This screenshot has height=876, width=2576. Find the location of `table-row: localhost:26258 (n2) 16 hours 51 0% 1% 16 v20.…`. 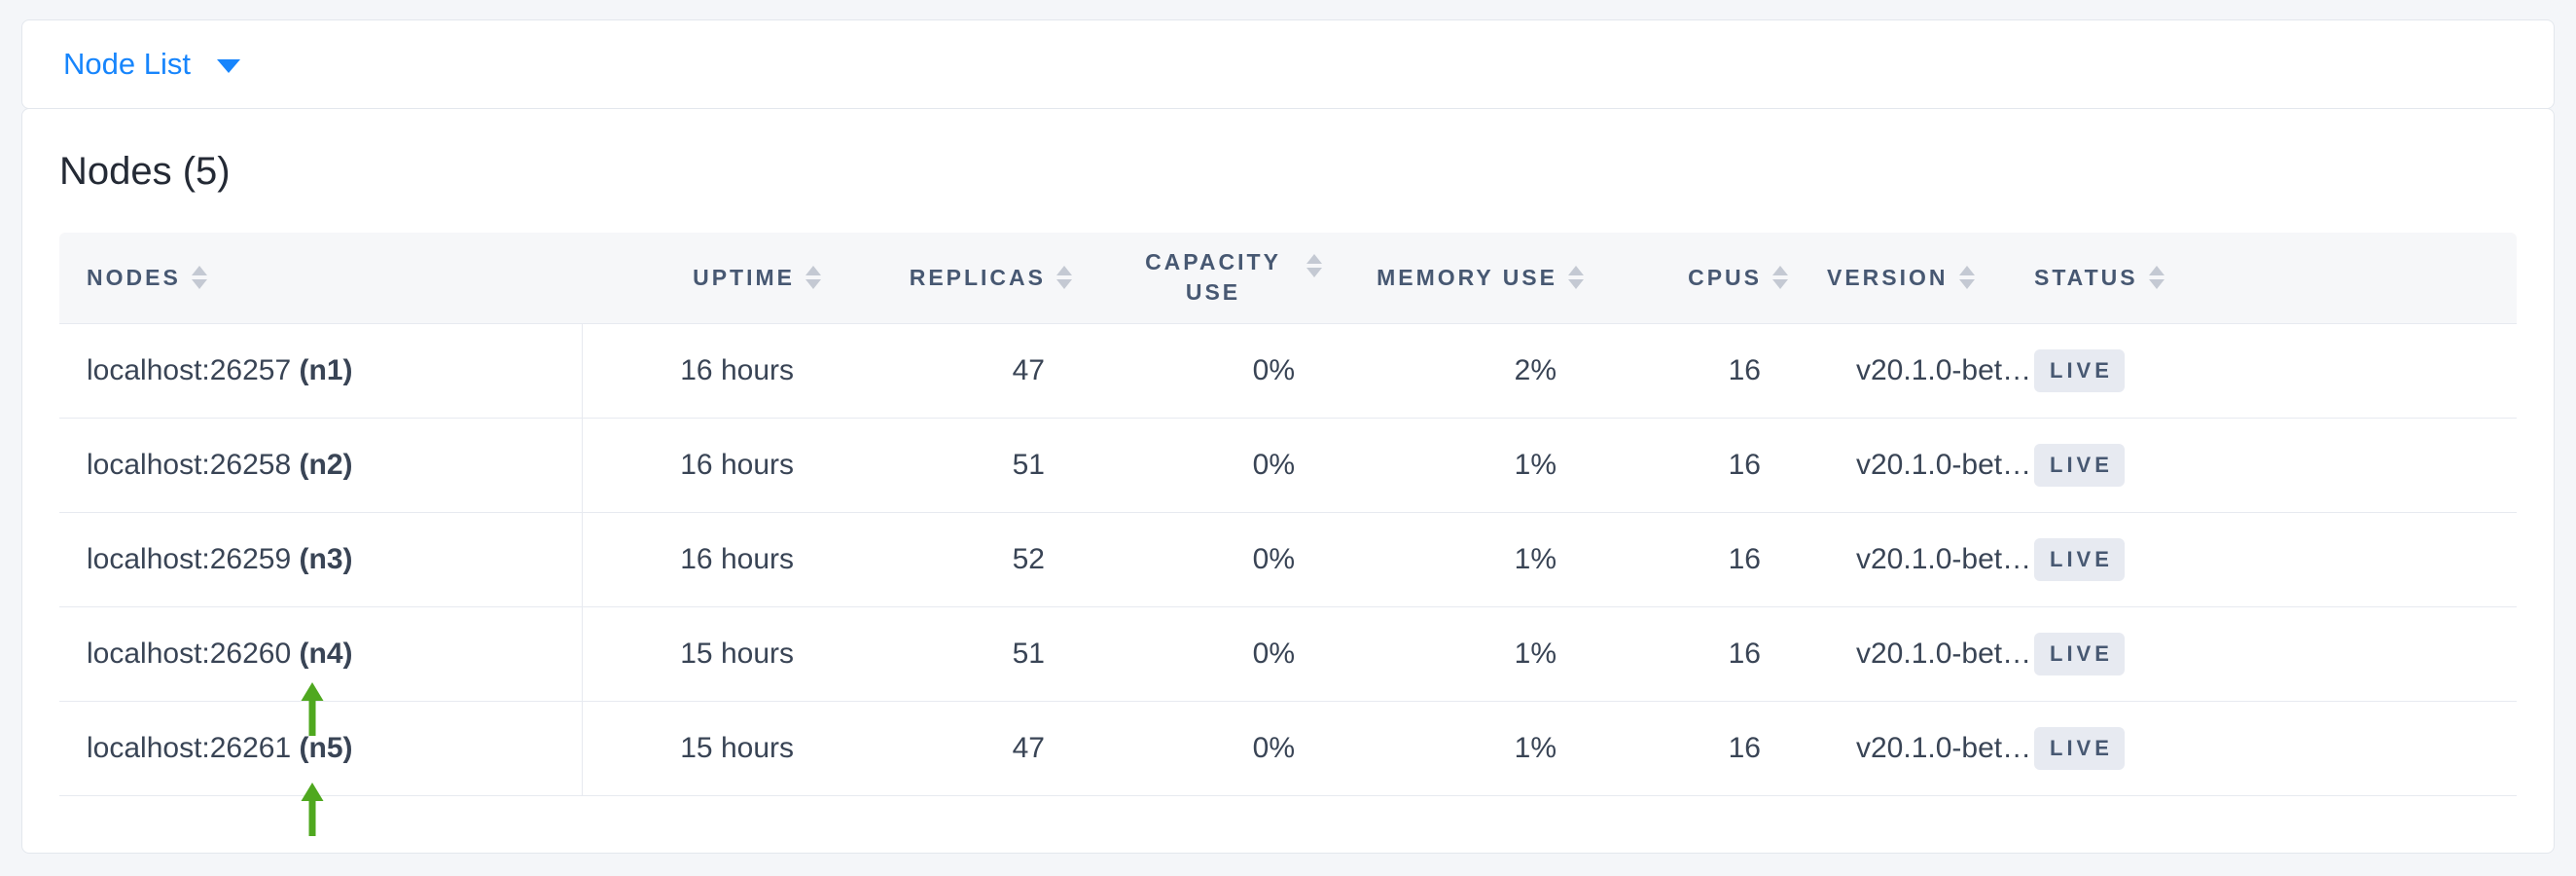

table-row: localhost:26258 (n2) 16 hours 51 0% 1% 16 v20.… is located at coordinates (1288, 466).